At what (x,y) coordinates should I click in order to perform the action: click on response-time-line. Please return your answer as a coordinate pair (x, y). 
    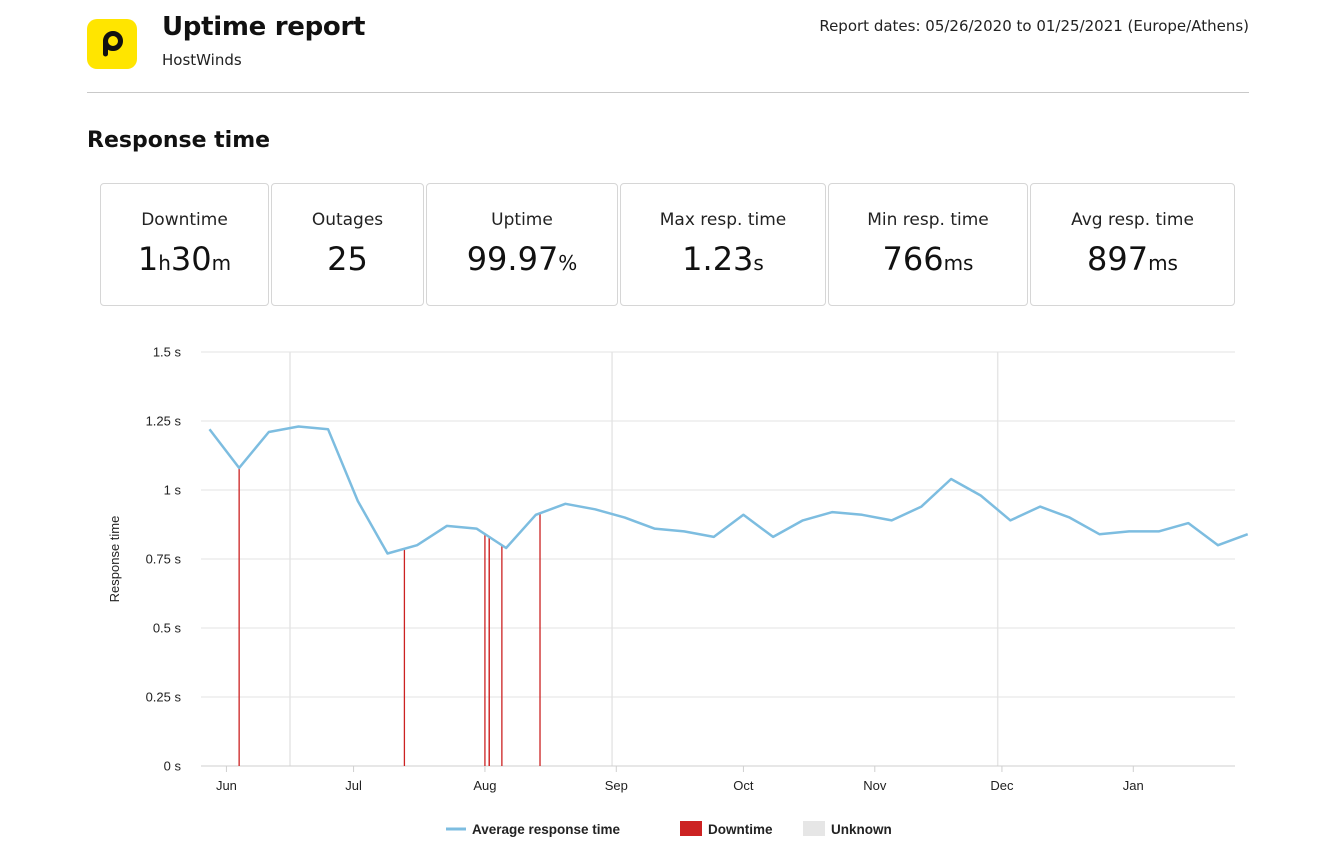
    Looking at the image, I should click on (728, 490).